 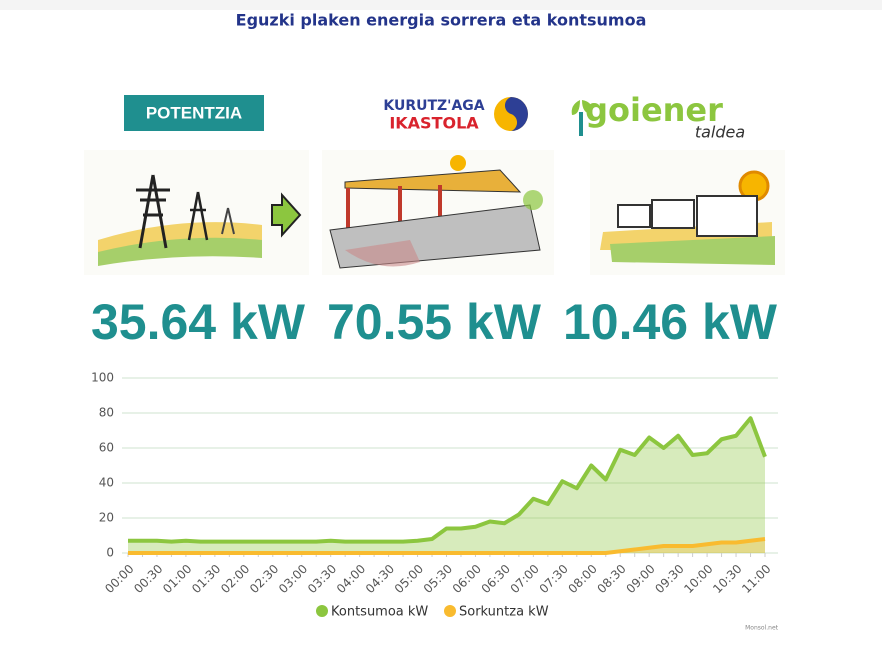 I want to click on badge: POTENTZIA, so click(x=194, y=112).